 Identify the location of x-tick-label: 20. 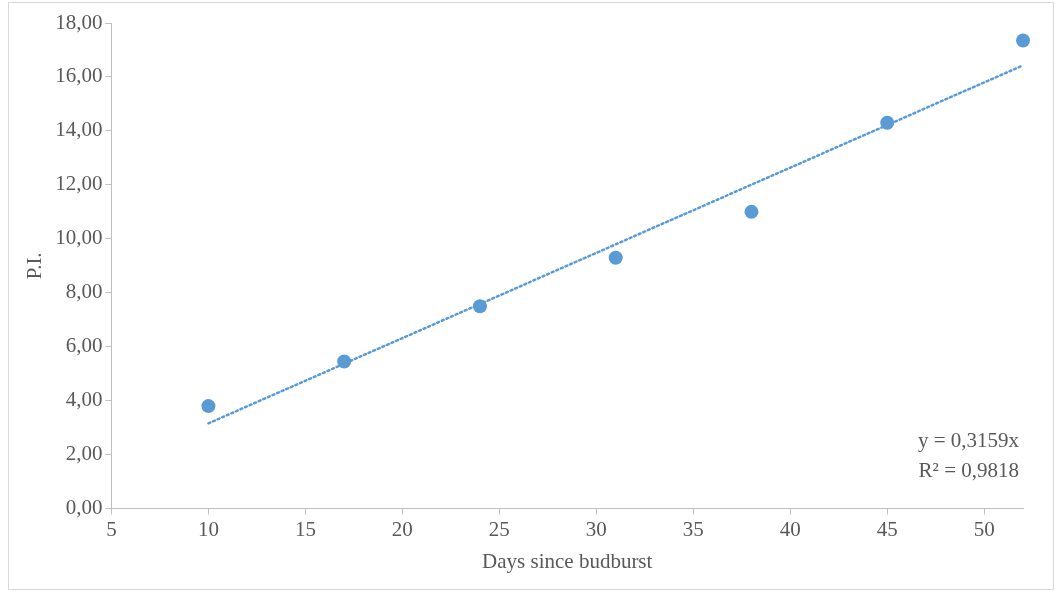
(402, 528).